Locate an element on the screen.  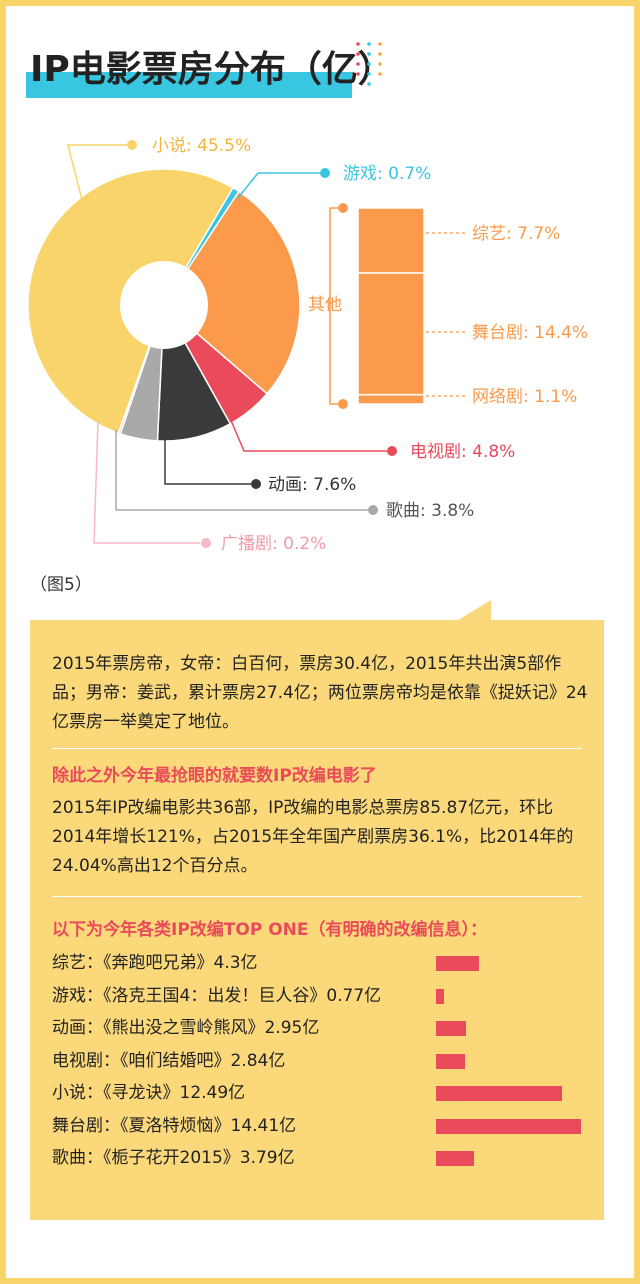
figure-label: （图5） is located at coordinates (61, 585).